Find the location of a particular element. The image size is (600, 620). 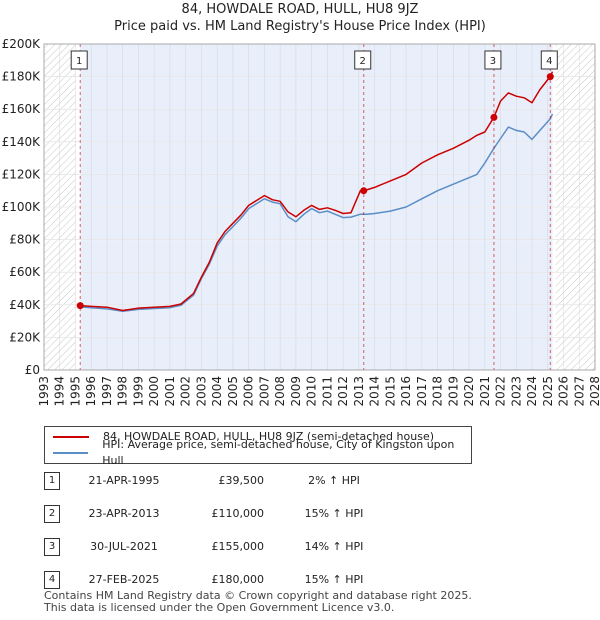

y-tick-label: £40K is located at coordinates (25, 305).